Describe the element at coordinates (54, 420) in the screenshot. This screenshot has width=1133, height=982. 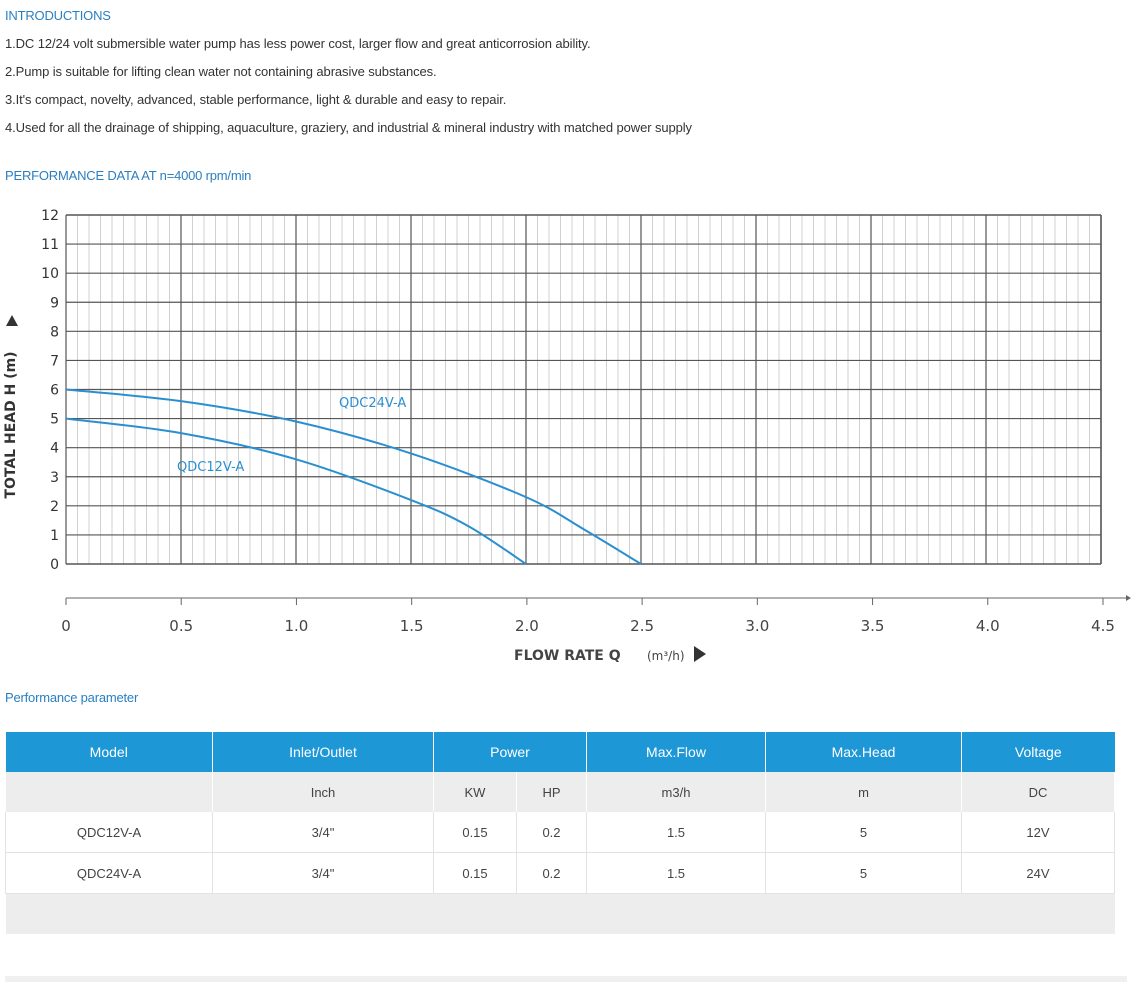
I see `y-tick-label: 5` at that location.